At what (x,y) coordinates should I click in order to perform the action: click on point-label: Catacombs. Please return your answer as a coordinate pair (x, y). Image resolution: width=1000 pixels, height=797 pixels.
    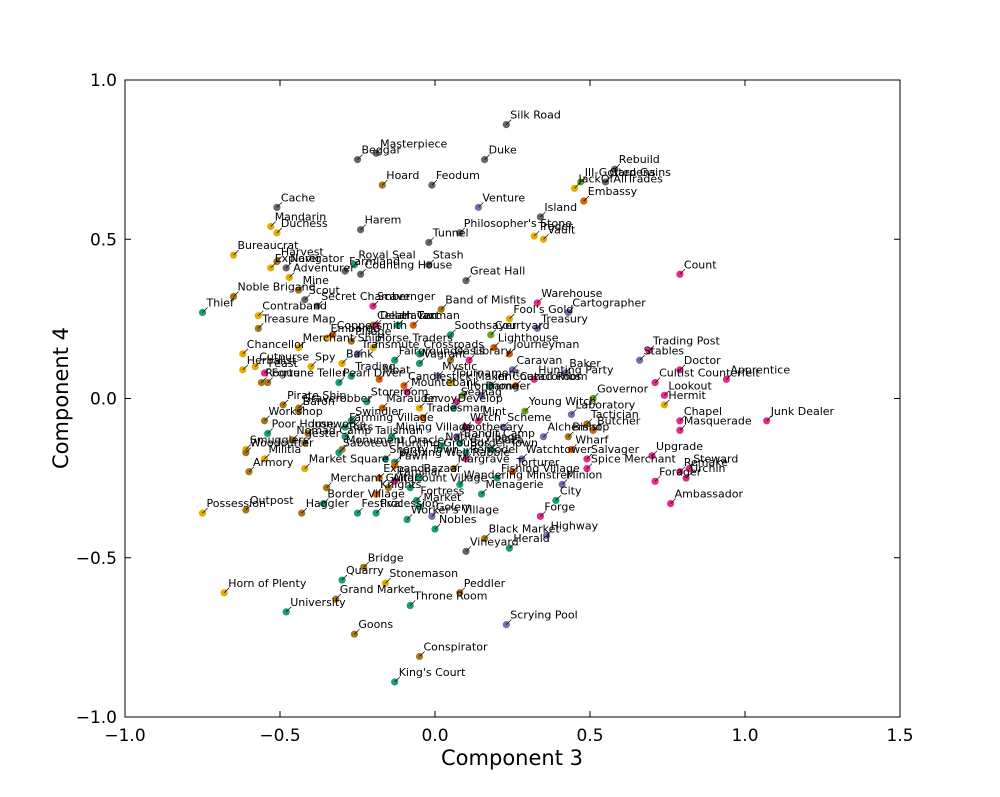
    Looking at the image, I should click on (551, 376).